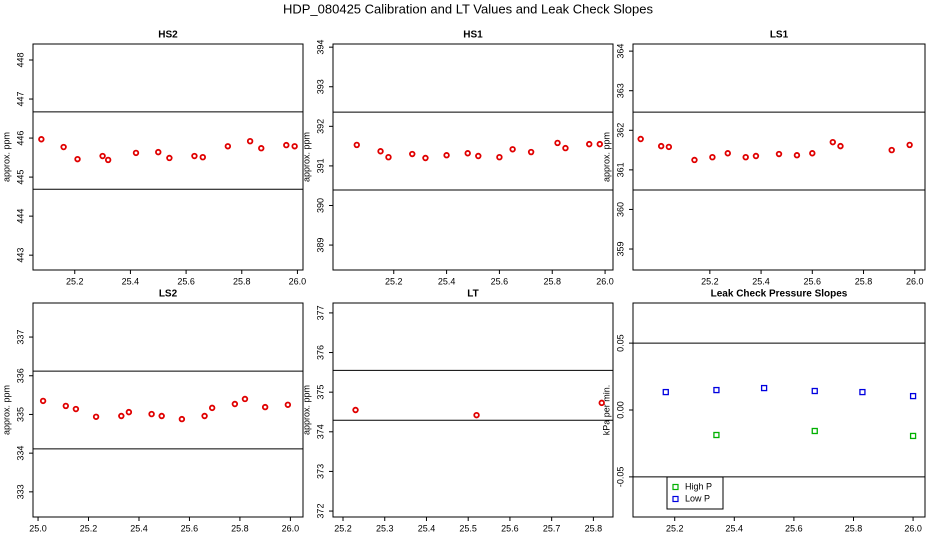  Describe the element at coordinates (472, 294) in the screenshot. I see `panel-title: LT` at that location.